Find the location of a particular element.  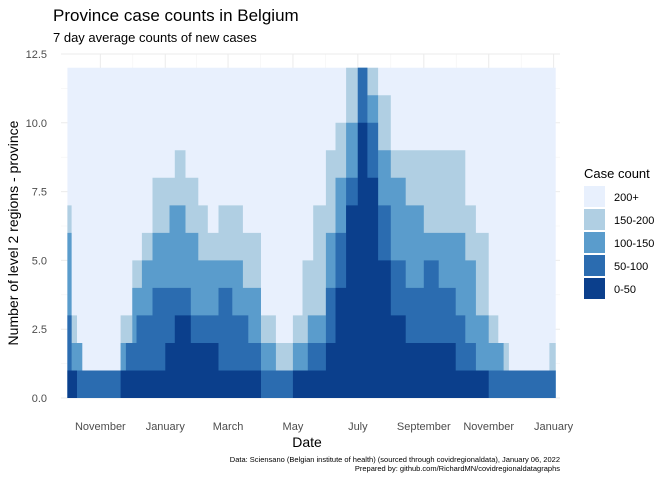

legend-title: Case count is located at coordinates (617, 173).